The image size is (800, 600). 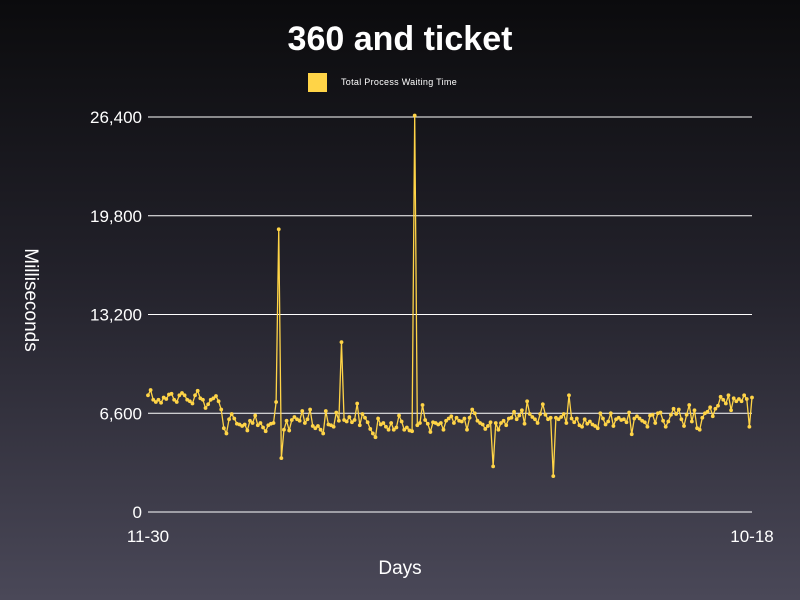 I want to click on y-axis-label: Milliseconds, so click(x=30, y=300).